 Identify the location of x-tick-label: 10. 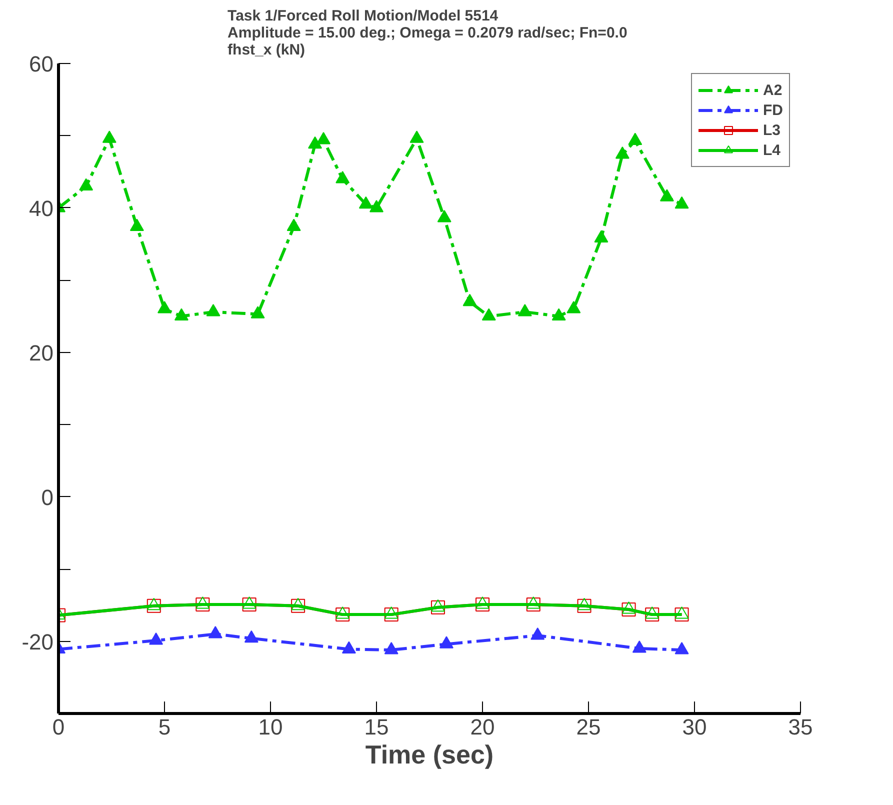
(270, 727).